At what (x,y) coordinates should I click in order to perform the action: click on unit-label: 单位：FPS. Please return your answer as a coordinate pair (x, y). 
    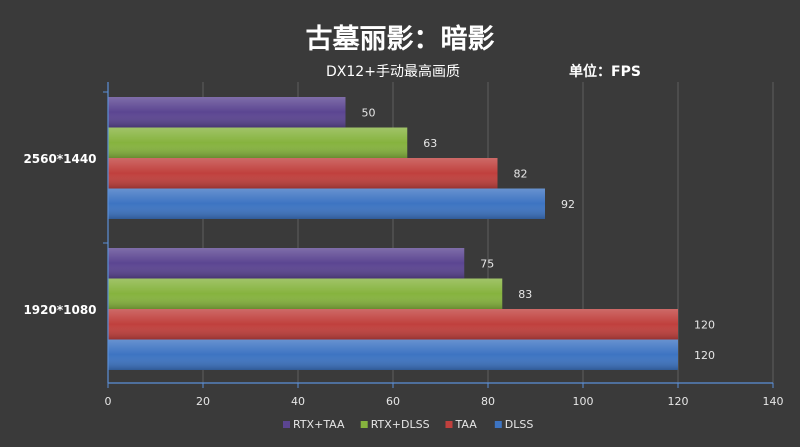
    Looking at the image, I should click on (605, 71).